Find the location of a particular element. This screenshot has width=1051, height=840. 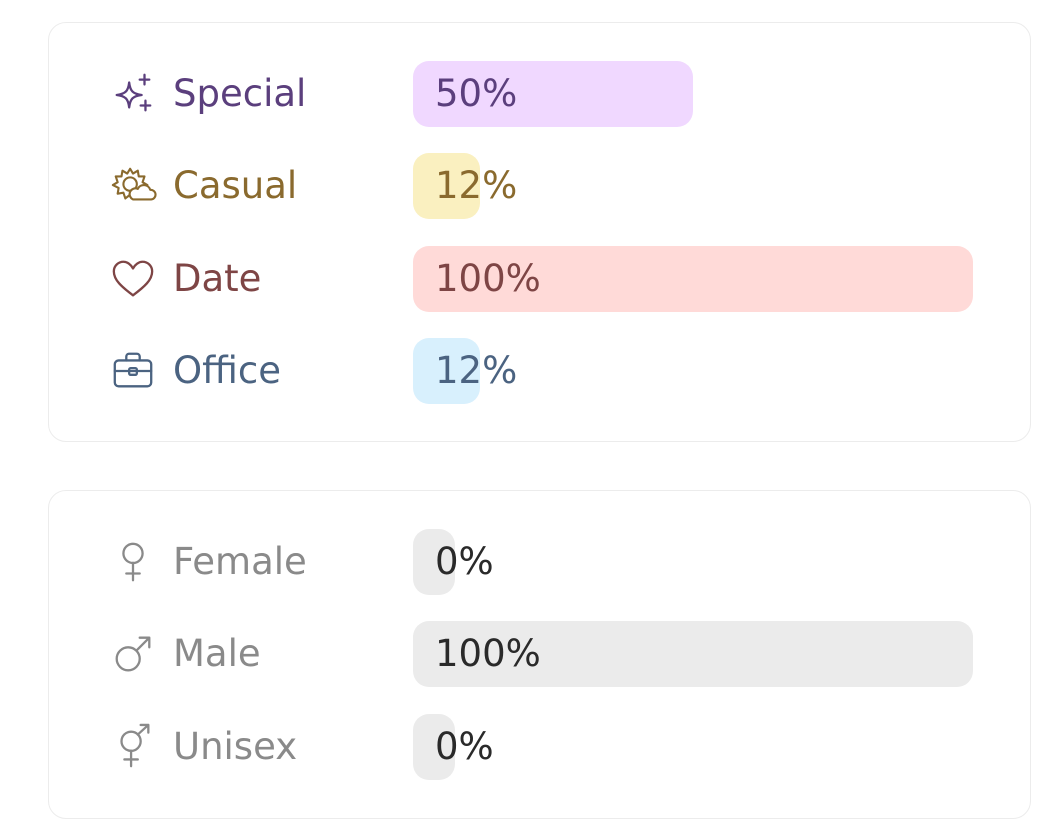

briefcase-icon is located at coordinates (133, 371).